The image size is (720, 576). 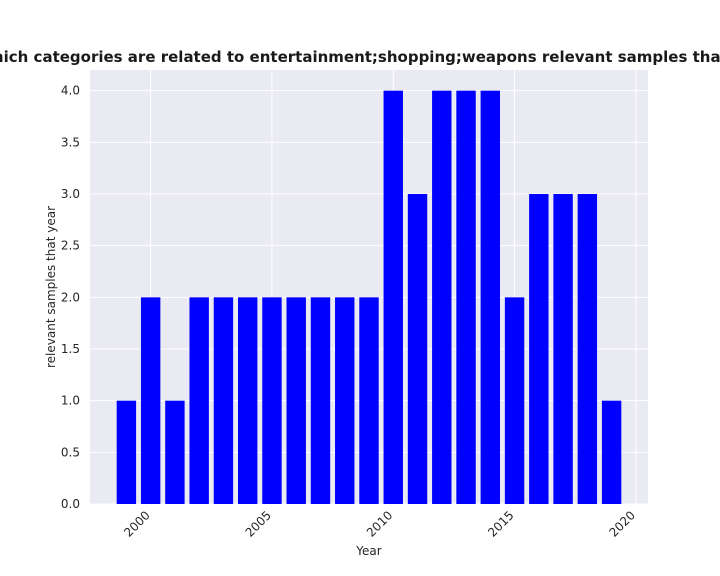 I want to click on x-tick-label: 2005, so click(x=258, y=523).